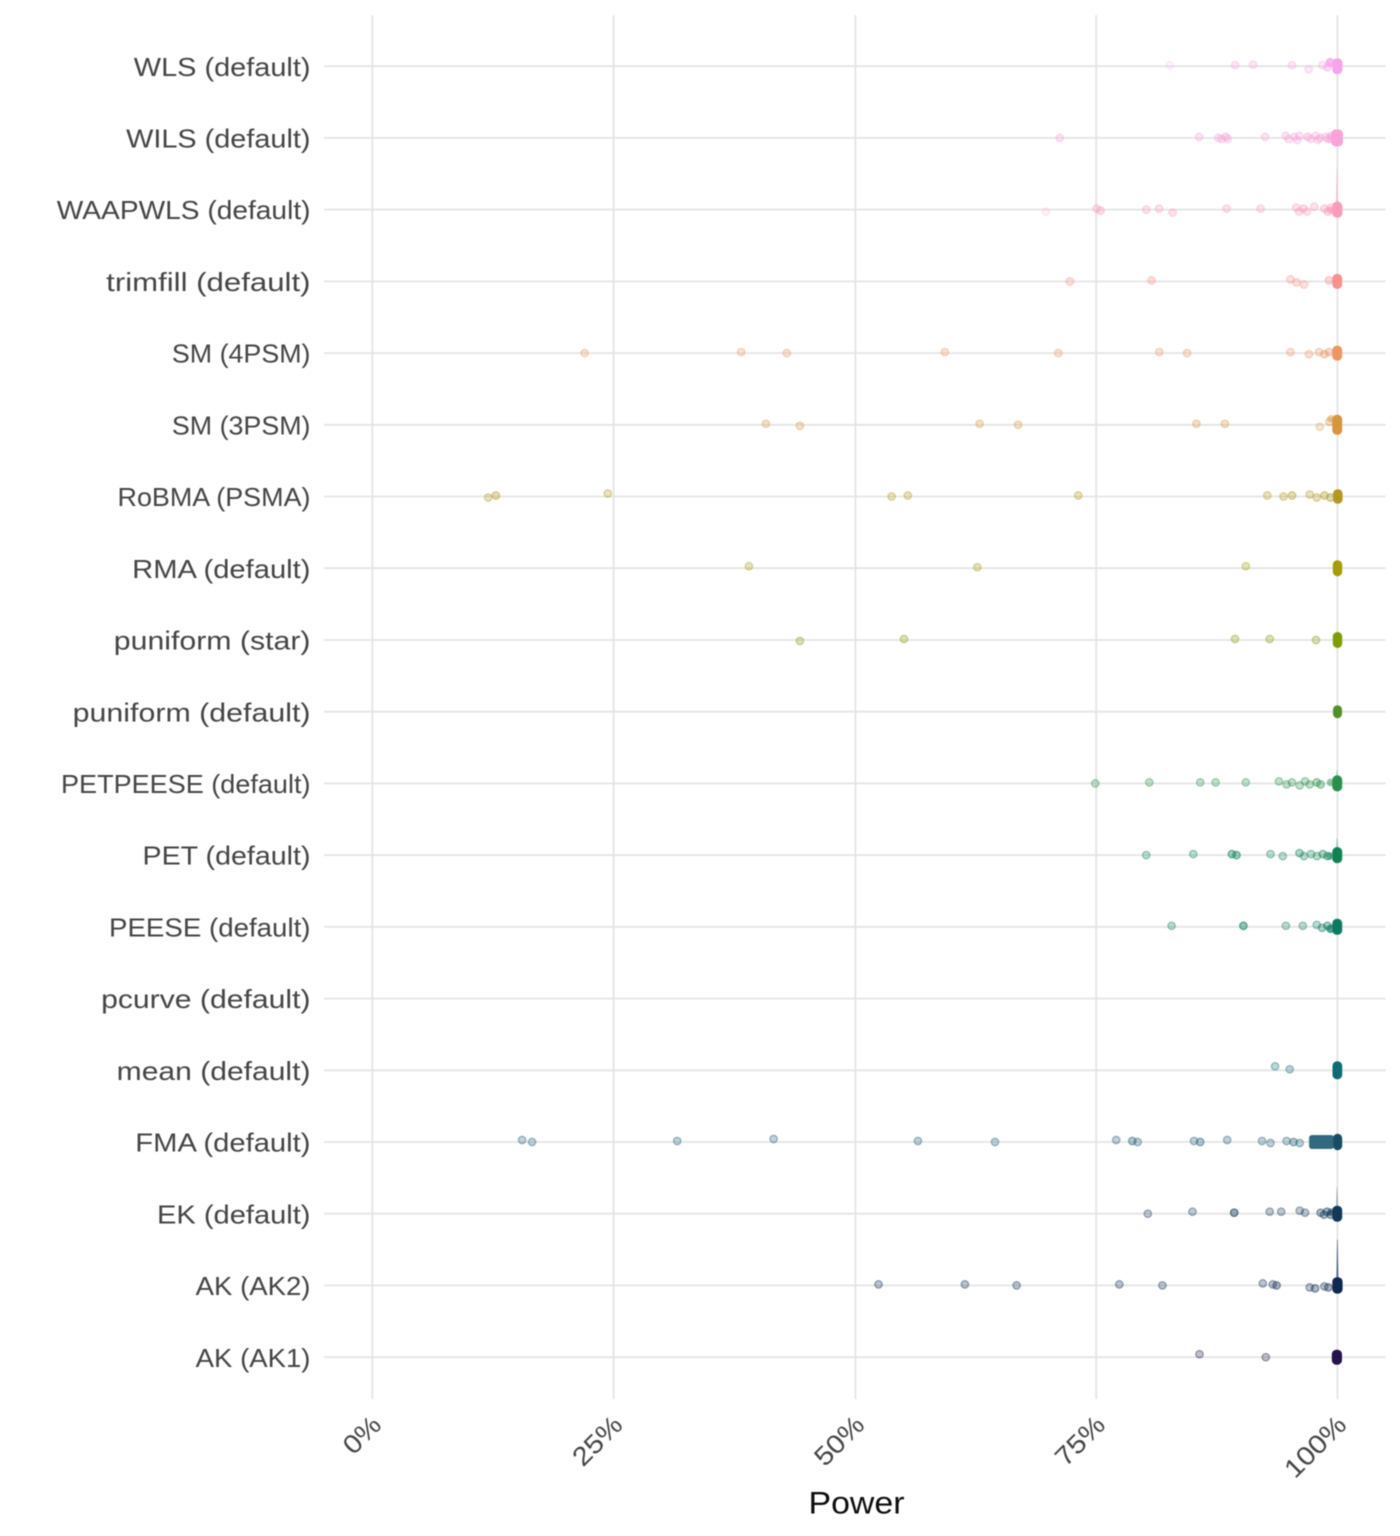 The height and width of the screenshot is (1536, 1400). Describe the element at coordinates (184, 210) in the screenshot. I see `svg-text: WAAPWLS (default)` at that location.